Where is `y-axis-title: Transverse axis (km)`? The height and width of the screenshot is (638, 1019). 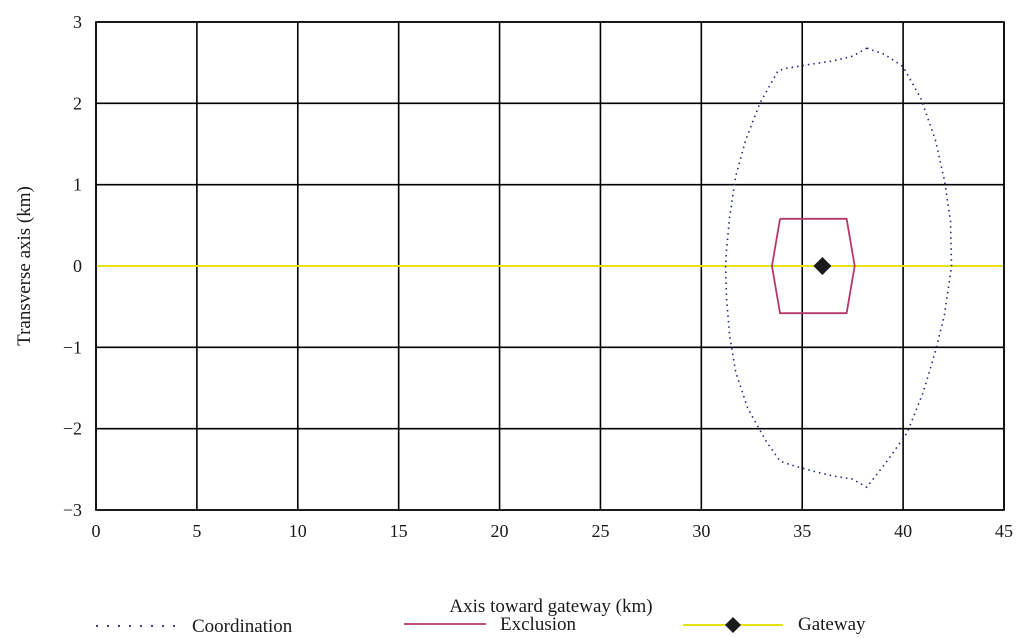 y-axis-title: Transverse axis (km) is located at coordinates (24, 266).